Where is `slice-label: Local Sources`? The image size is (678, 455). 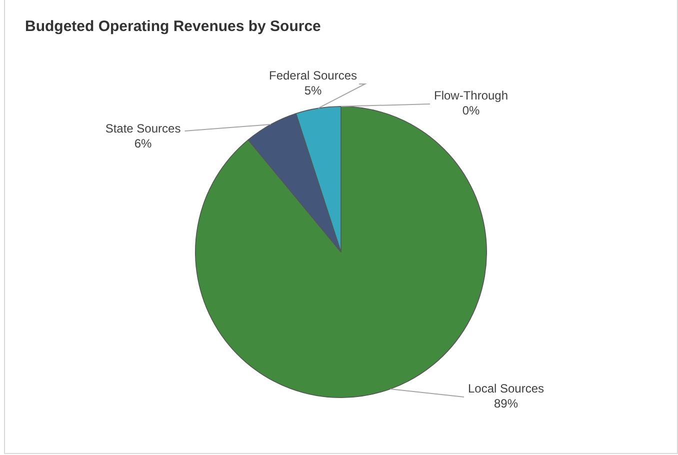
slice-label: Local Sources is located at coordinates (506, 388).